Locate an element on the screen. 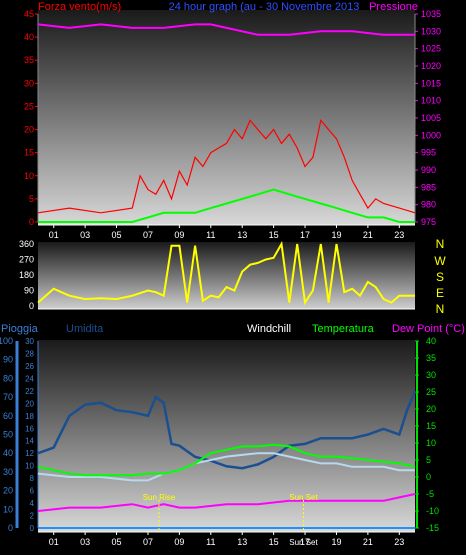  direction-axis-tick-label: 180 is located at coordinates (26, 275).